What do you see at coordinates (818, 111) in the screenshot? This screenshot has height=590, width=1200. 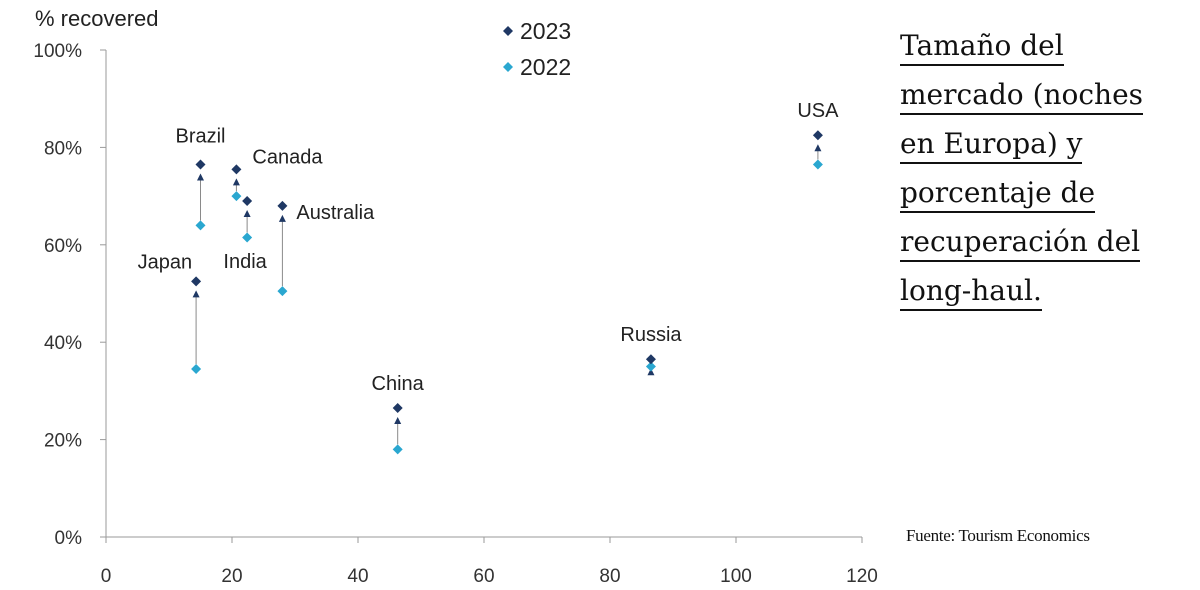 I see `point-label: USA` at bounding box center [818, 111].